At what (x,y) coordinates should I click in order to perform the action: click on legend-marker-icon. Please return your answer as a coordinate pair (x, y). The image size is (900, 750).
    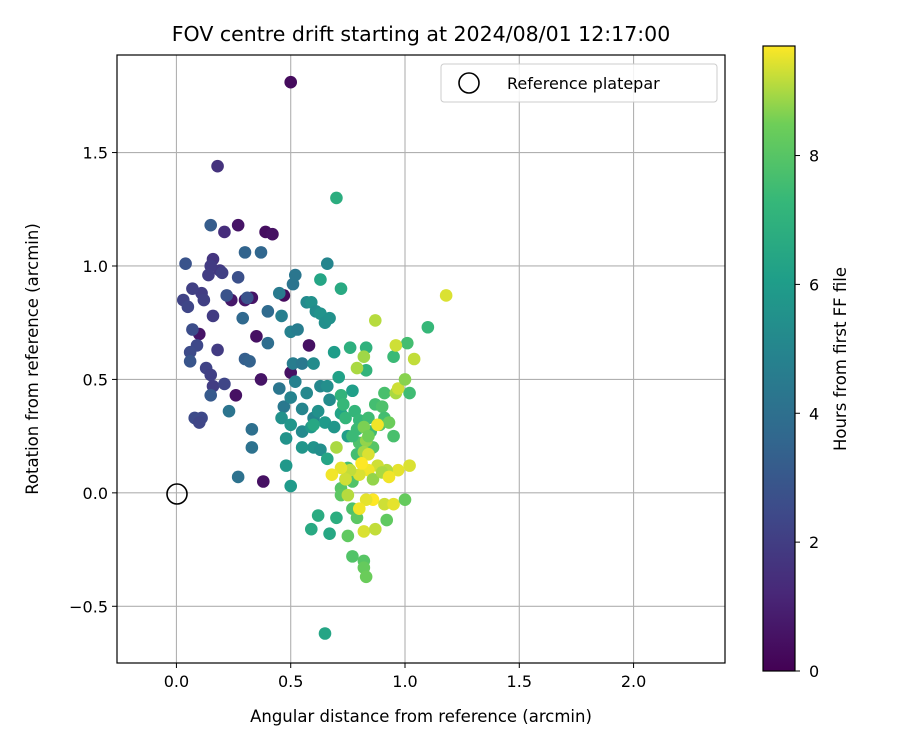
    Looking at the image, I should click on (469, 83).